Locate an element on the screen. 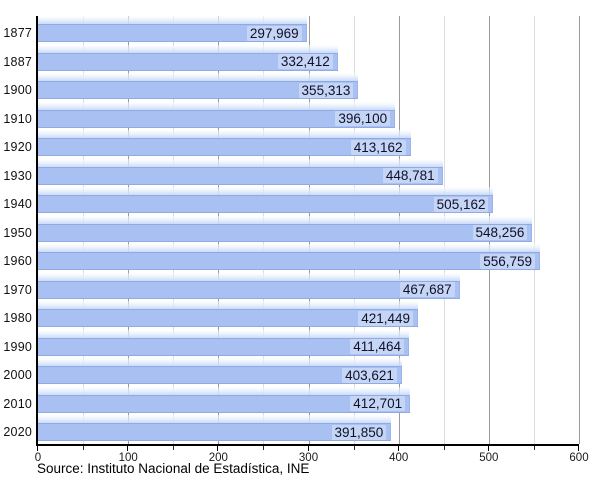 The height and width of the screenshot is (480, 600). bar-value-label: 413,162 is located at coordinates (378, 147).